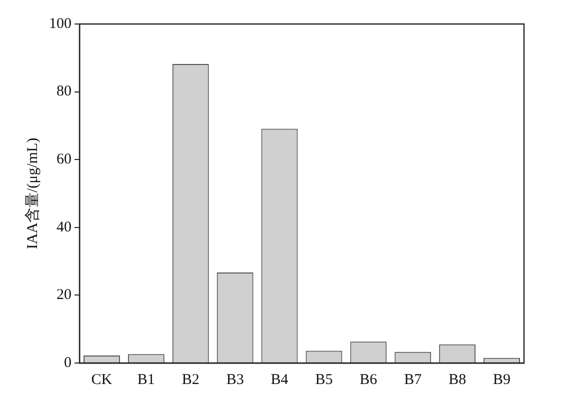  Describe the element at coordinates (64, 227) in the screenshot. I see `y-tick-label: 40` at that location.